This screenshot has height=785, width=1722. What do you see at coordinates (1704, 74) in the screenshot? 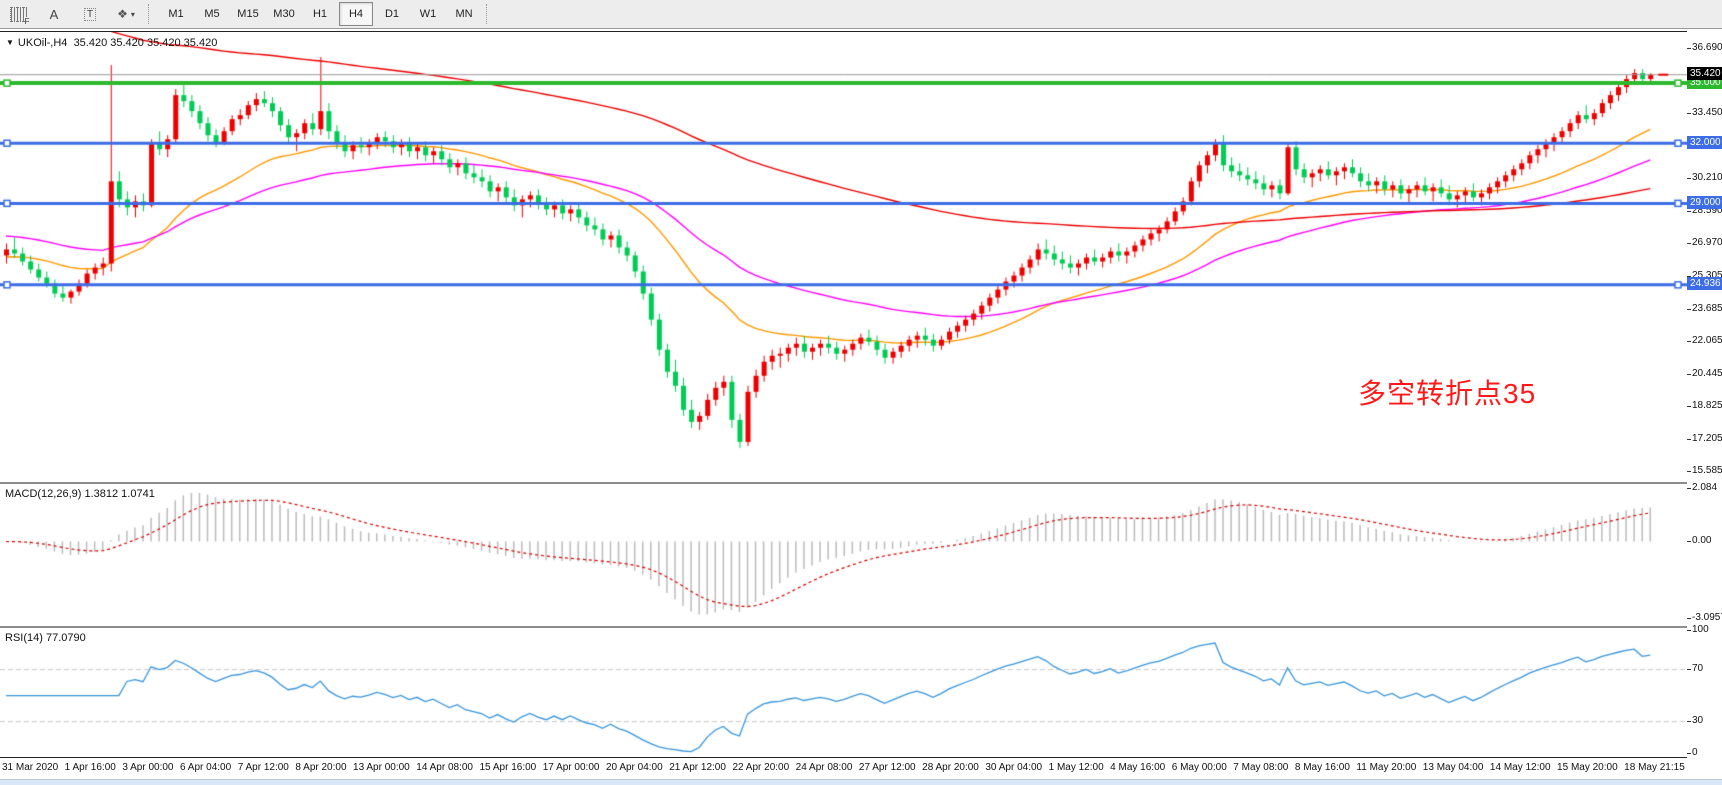
I see `current-price-tag: 35.420` at bounding box center [1704, 74].